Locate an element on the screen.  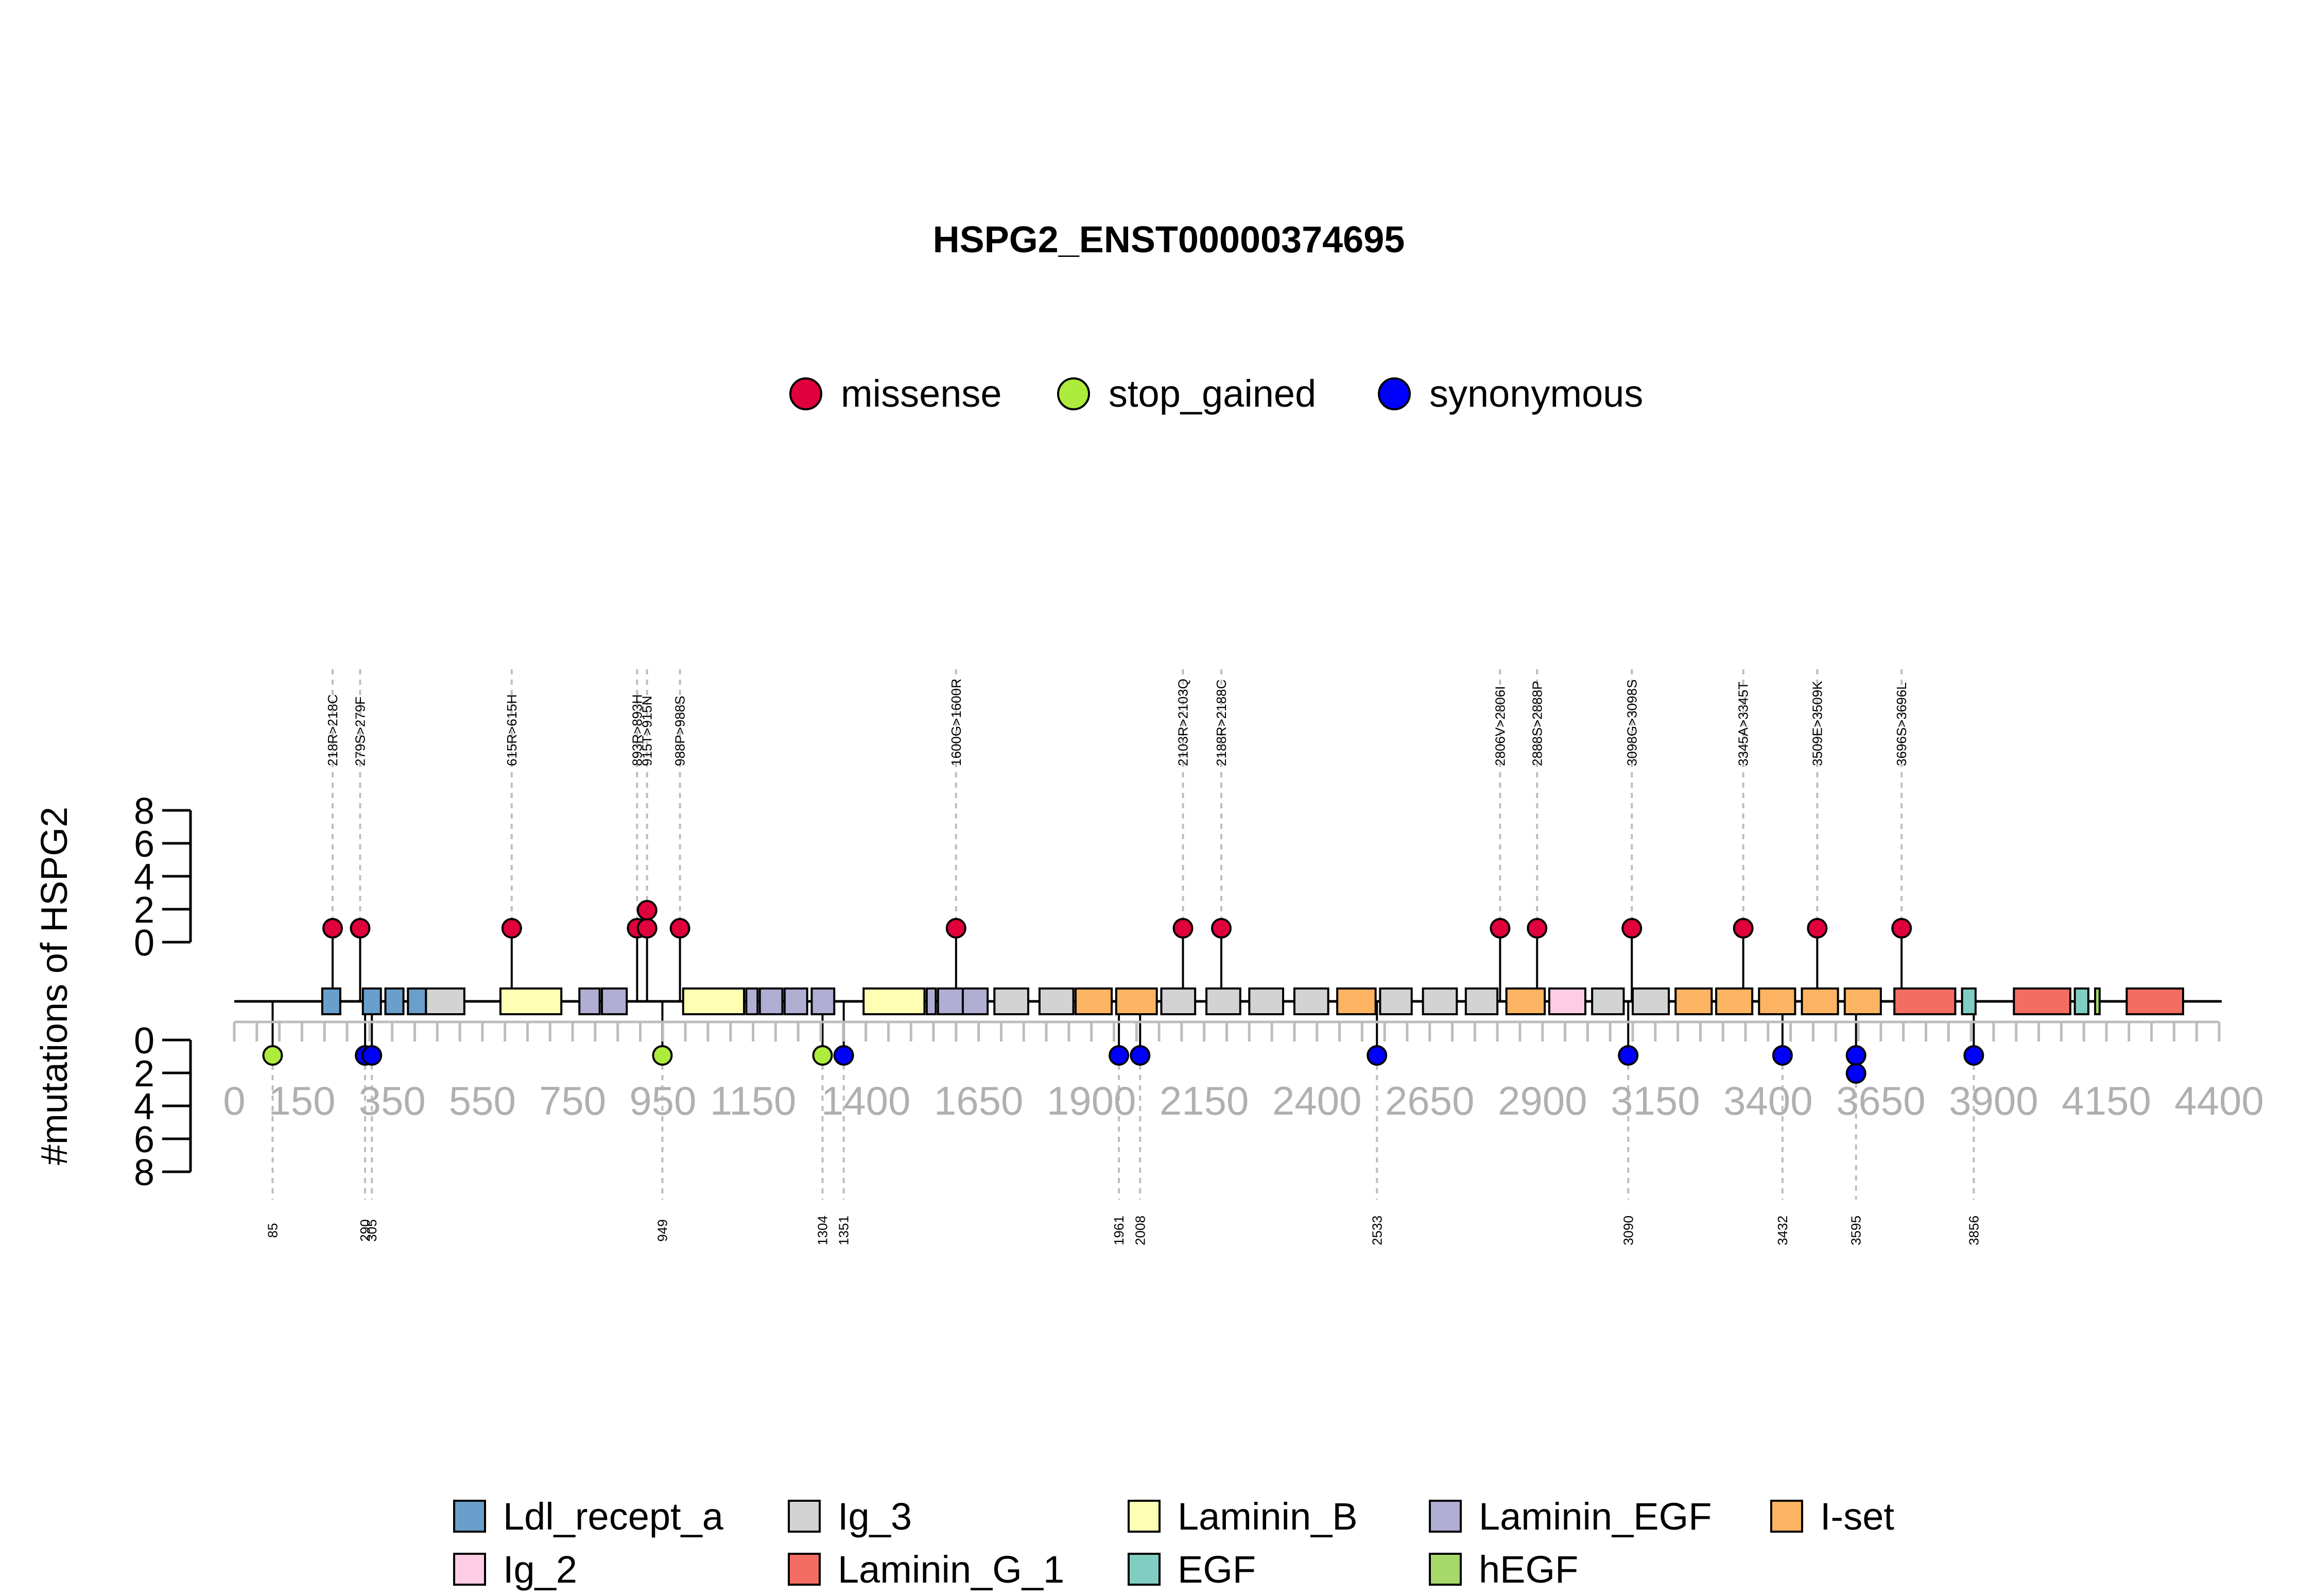
mutation-legend-item: missense is located at coordinates (895, 393).